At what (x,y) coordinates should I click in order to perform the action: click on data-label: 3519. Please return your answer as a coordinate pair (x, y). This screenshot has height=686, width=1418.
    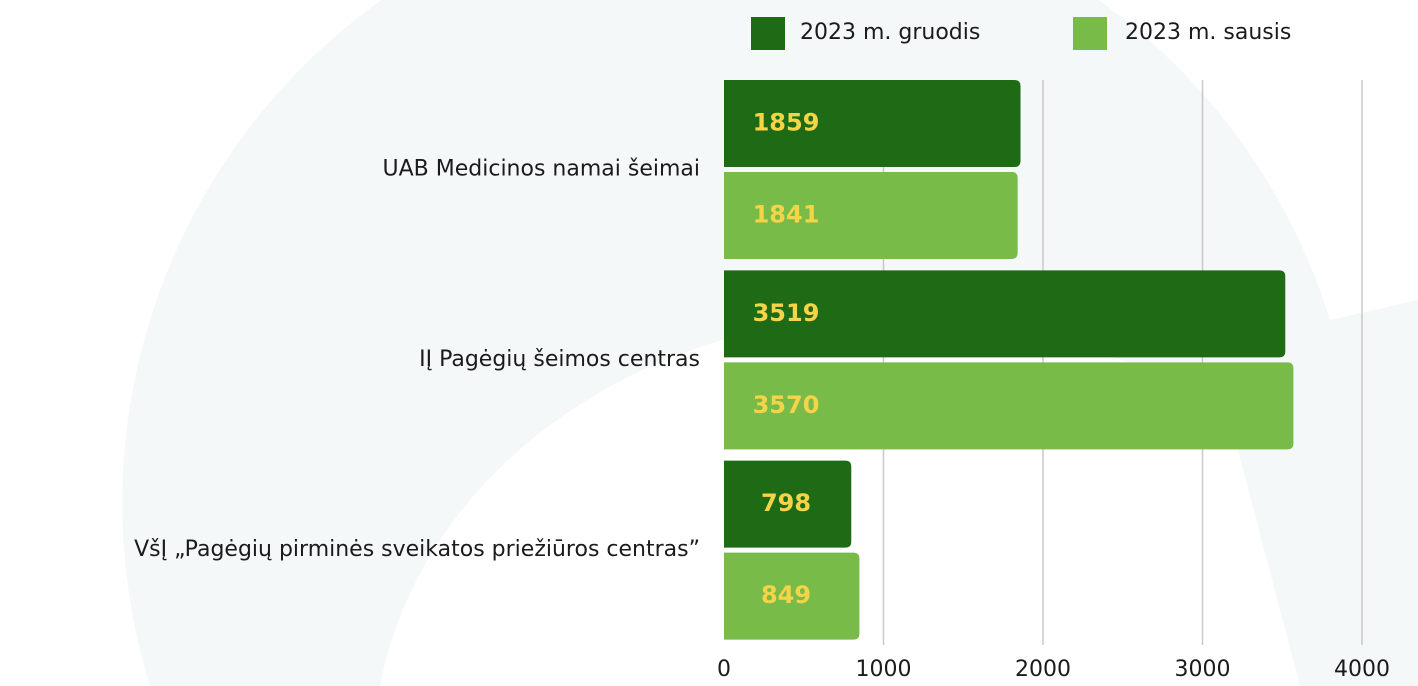
    Looking at the image, I should click on (786, 313).